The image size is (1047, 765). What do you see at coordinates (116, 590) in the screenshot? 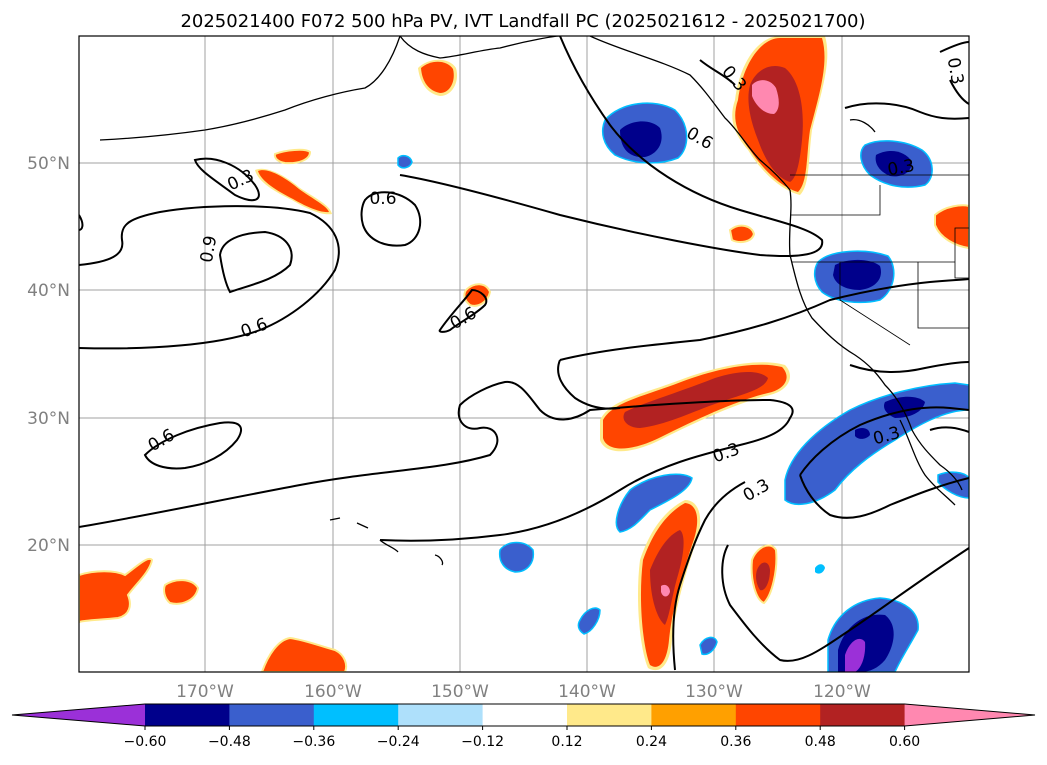
I see `anomaly-lower-left` at bounding box center [116, 590].